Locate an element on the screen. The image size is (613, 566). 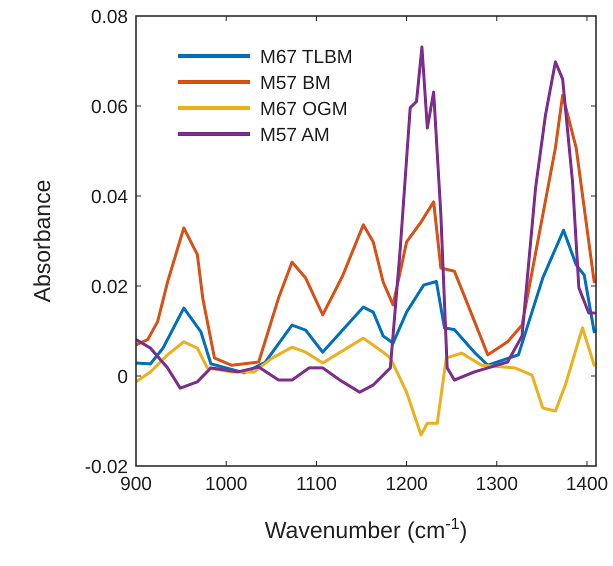
y-tick-label: 0.08 is located at coordinates (109, 17).